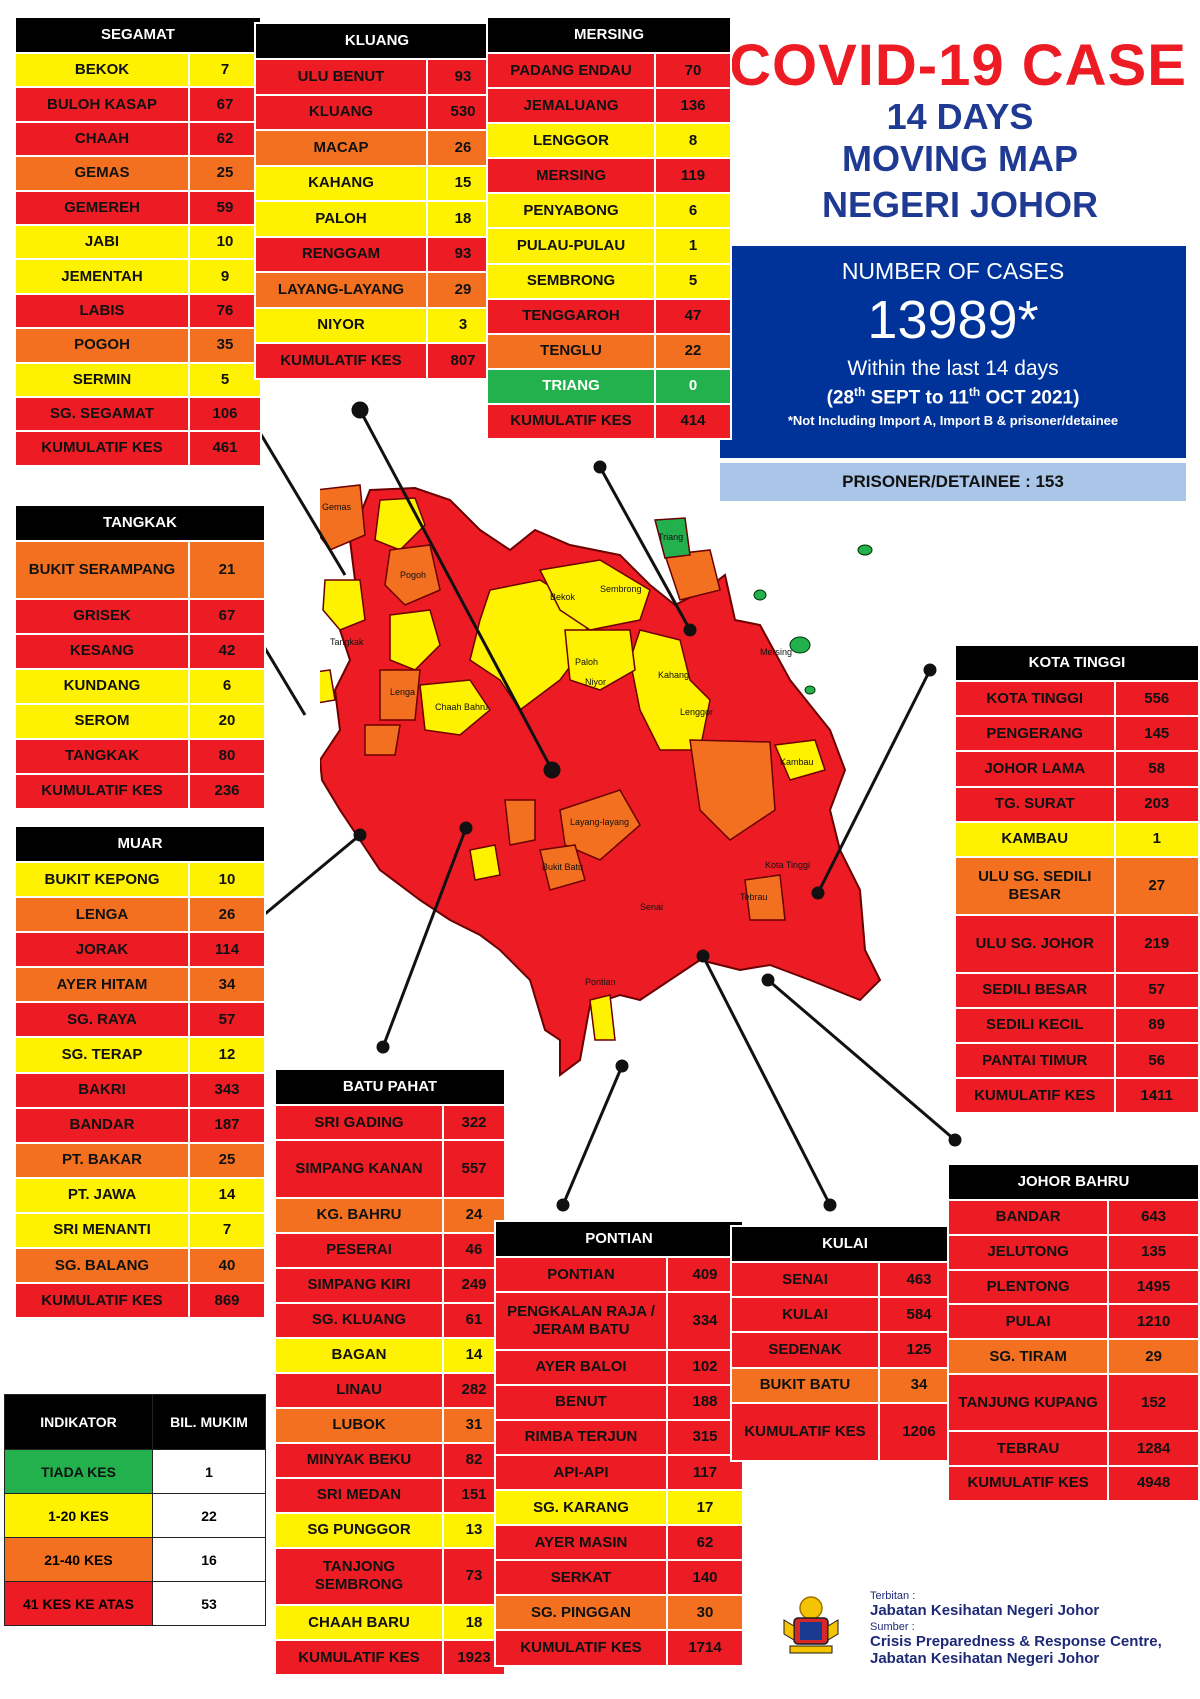 This screenshot has width=1200, height=1699. Describe the element at coordinates (359, 1122) in the screenshot. I see `mukim-name: SRI GADING` at that location.